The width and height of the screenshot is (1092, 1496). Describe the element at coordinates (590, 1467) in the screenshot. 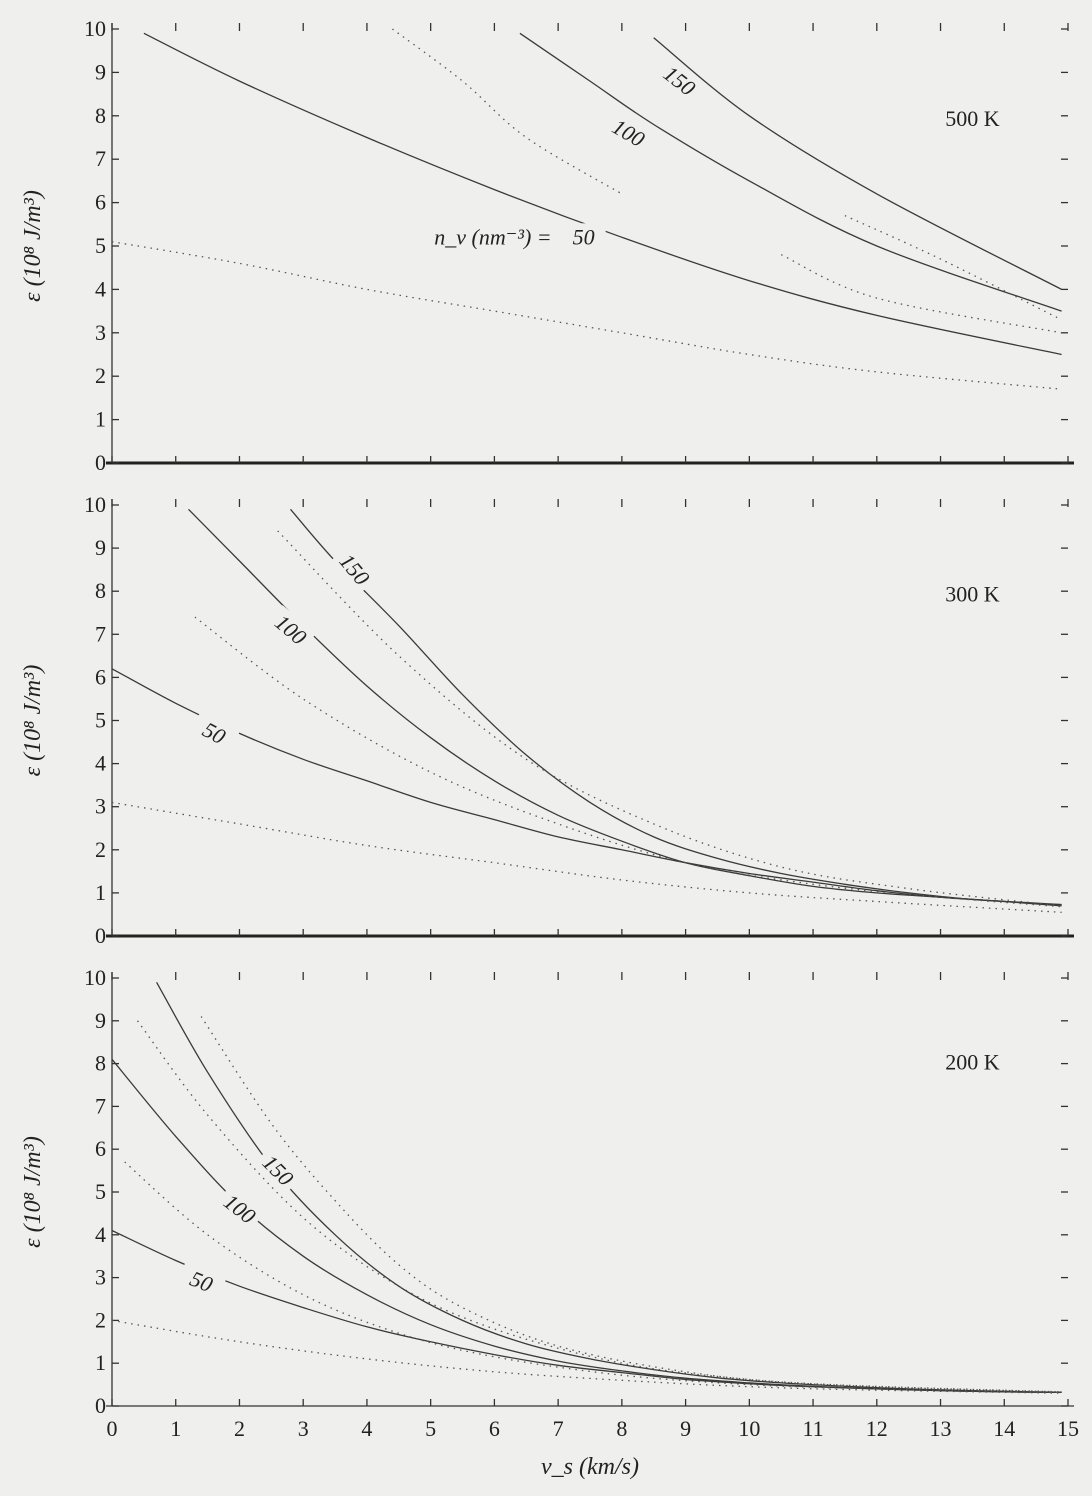

I see `x-axis-label: v_s (km/s)` at that location.